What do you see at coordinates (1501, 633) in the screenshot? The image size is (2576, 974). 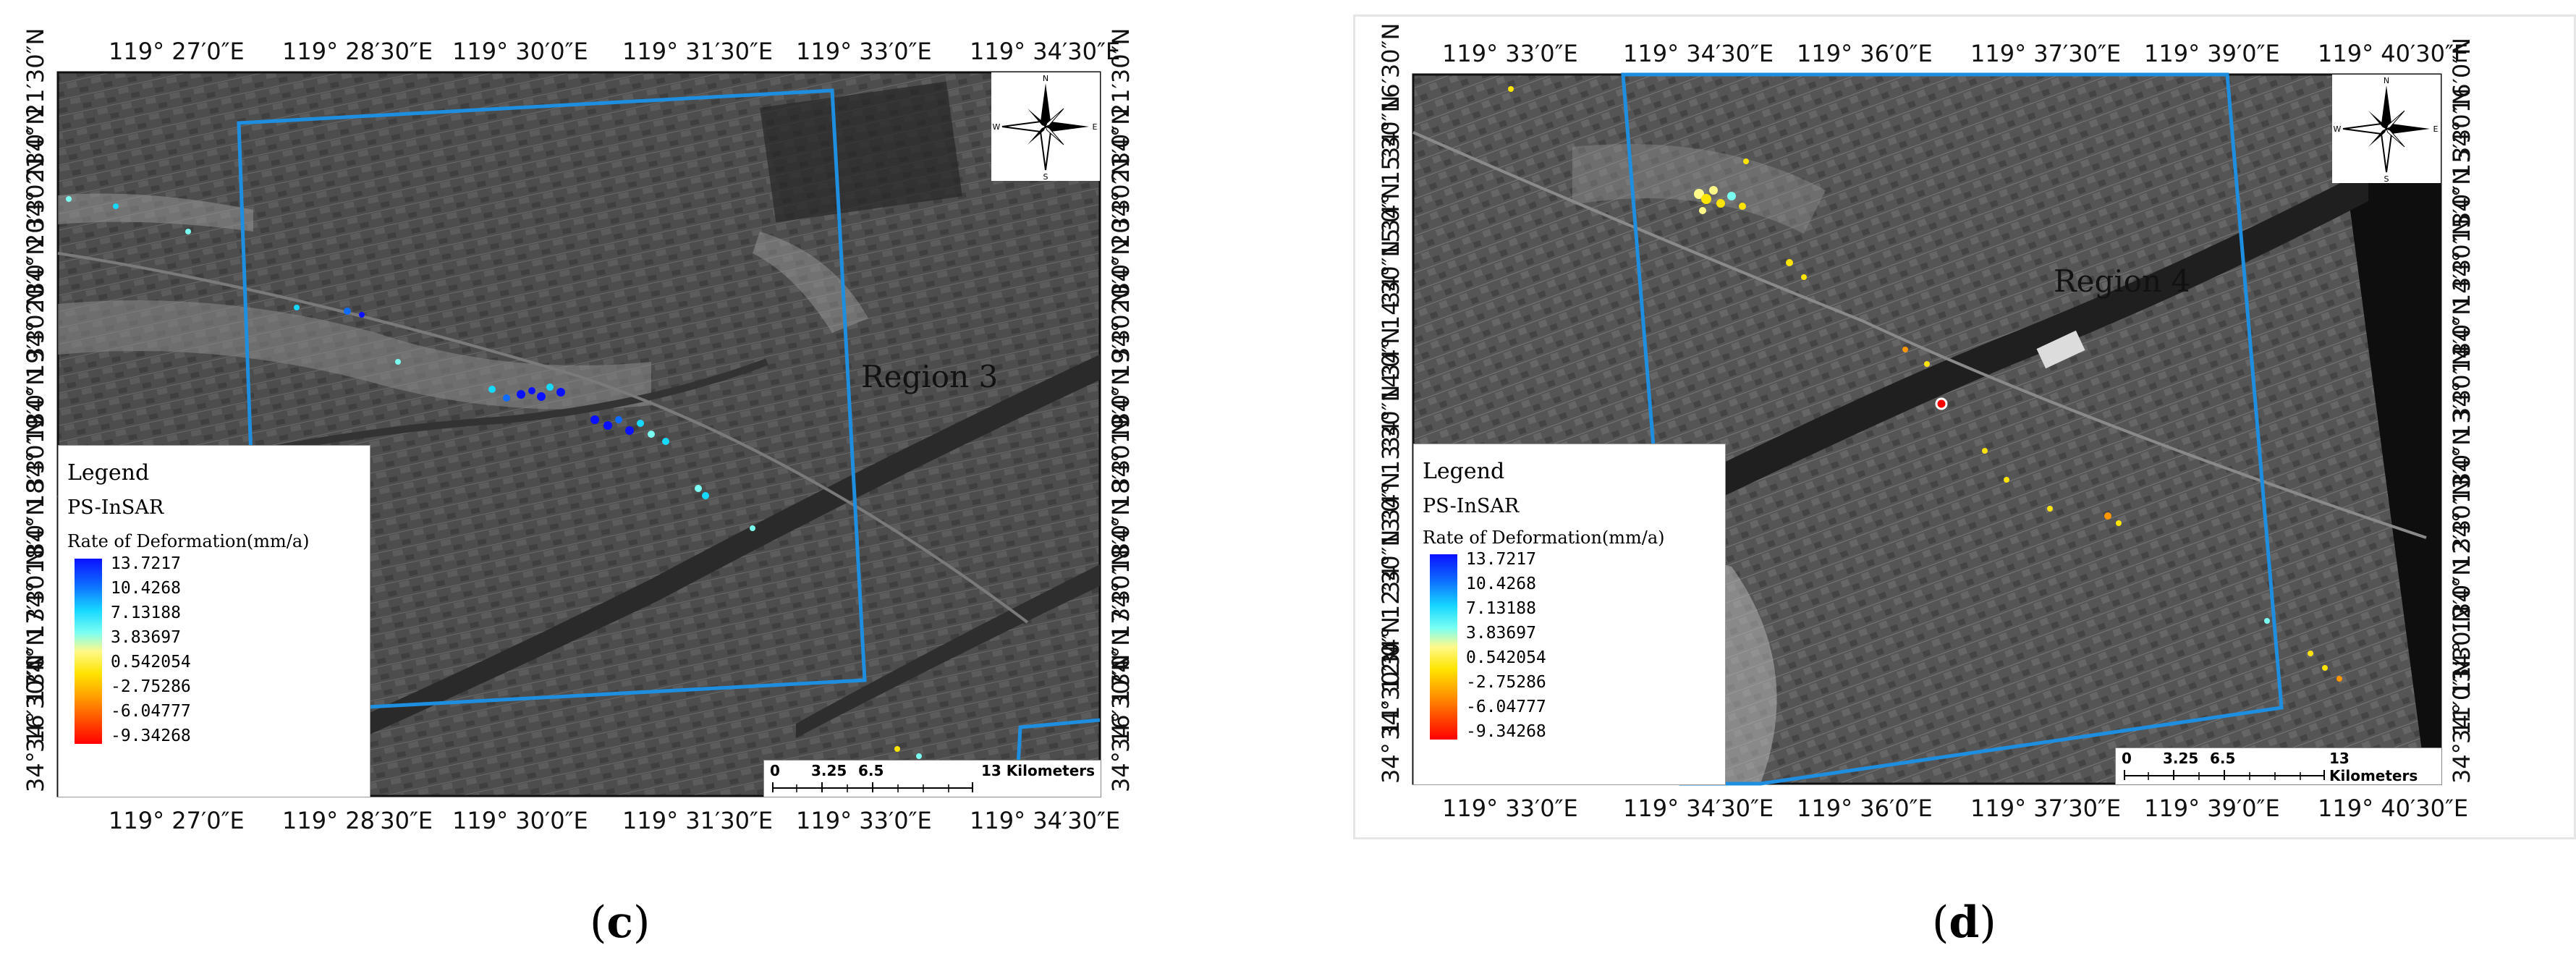 I see `legend-value: 3.83697` at bounding box center [1501, 633].